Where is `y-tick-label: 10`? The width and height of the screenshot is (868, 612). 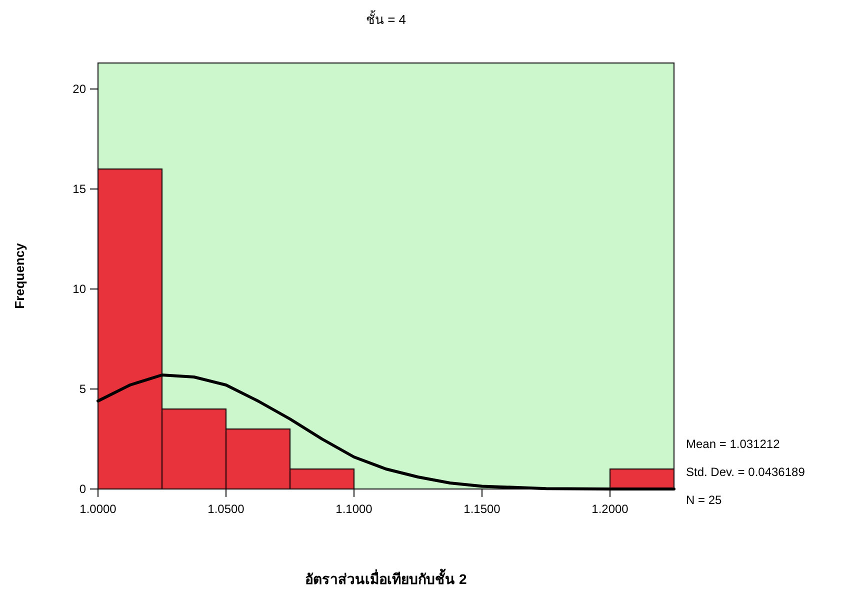 y-tick-label: 10 is located at coordinates (79, 289).